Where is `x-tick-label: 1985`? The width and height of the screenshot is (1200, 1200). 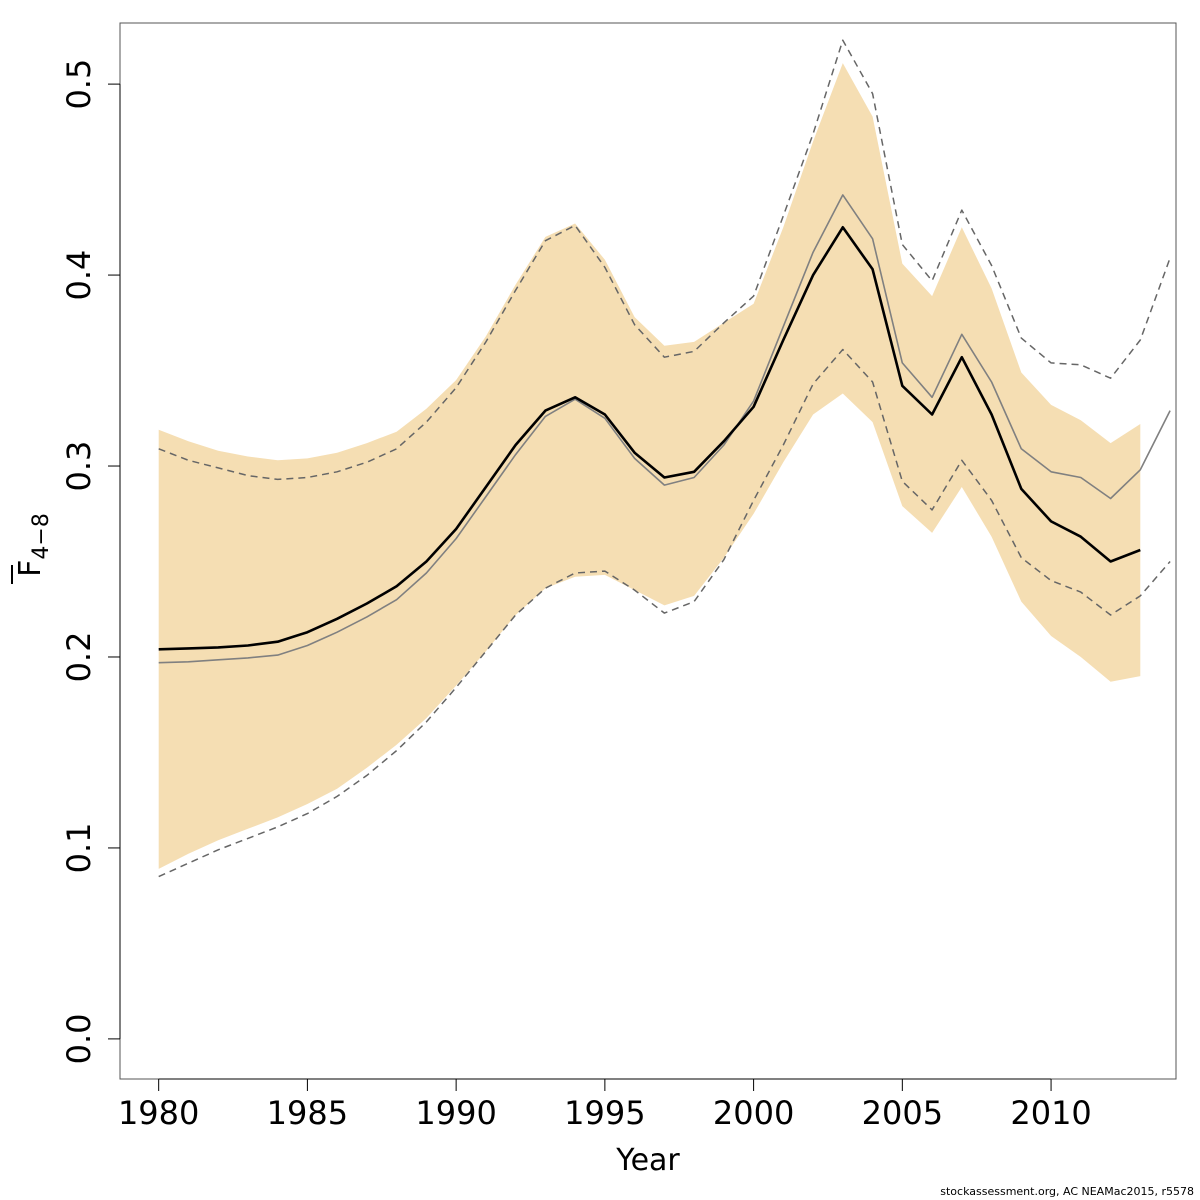 x-tick-label: 1985 is located at coordinates (307, 1113).